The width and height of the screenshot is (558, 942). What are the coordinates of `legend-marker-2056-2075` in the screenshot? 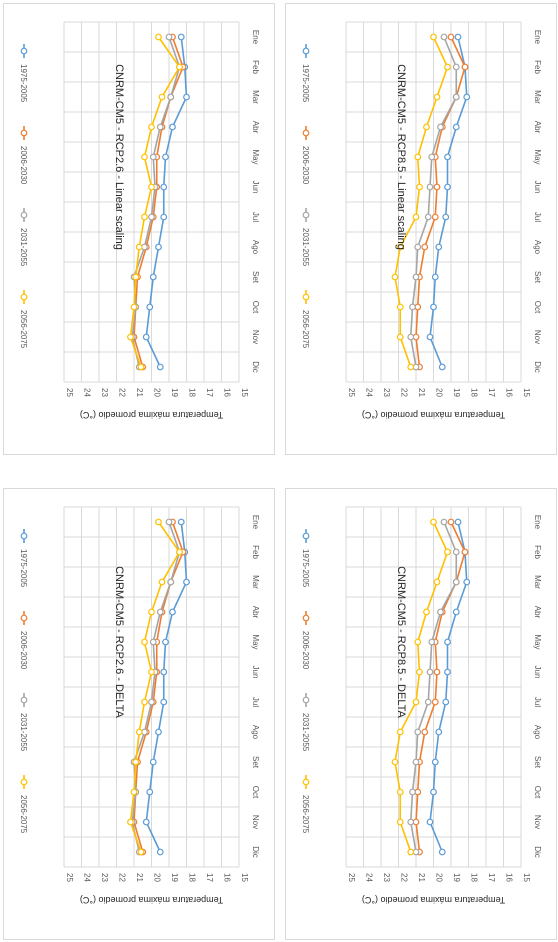 It's located at (306, 297).